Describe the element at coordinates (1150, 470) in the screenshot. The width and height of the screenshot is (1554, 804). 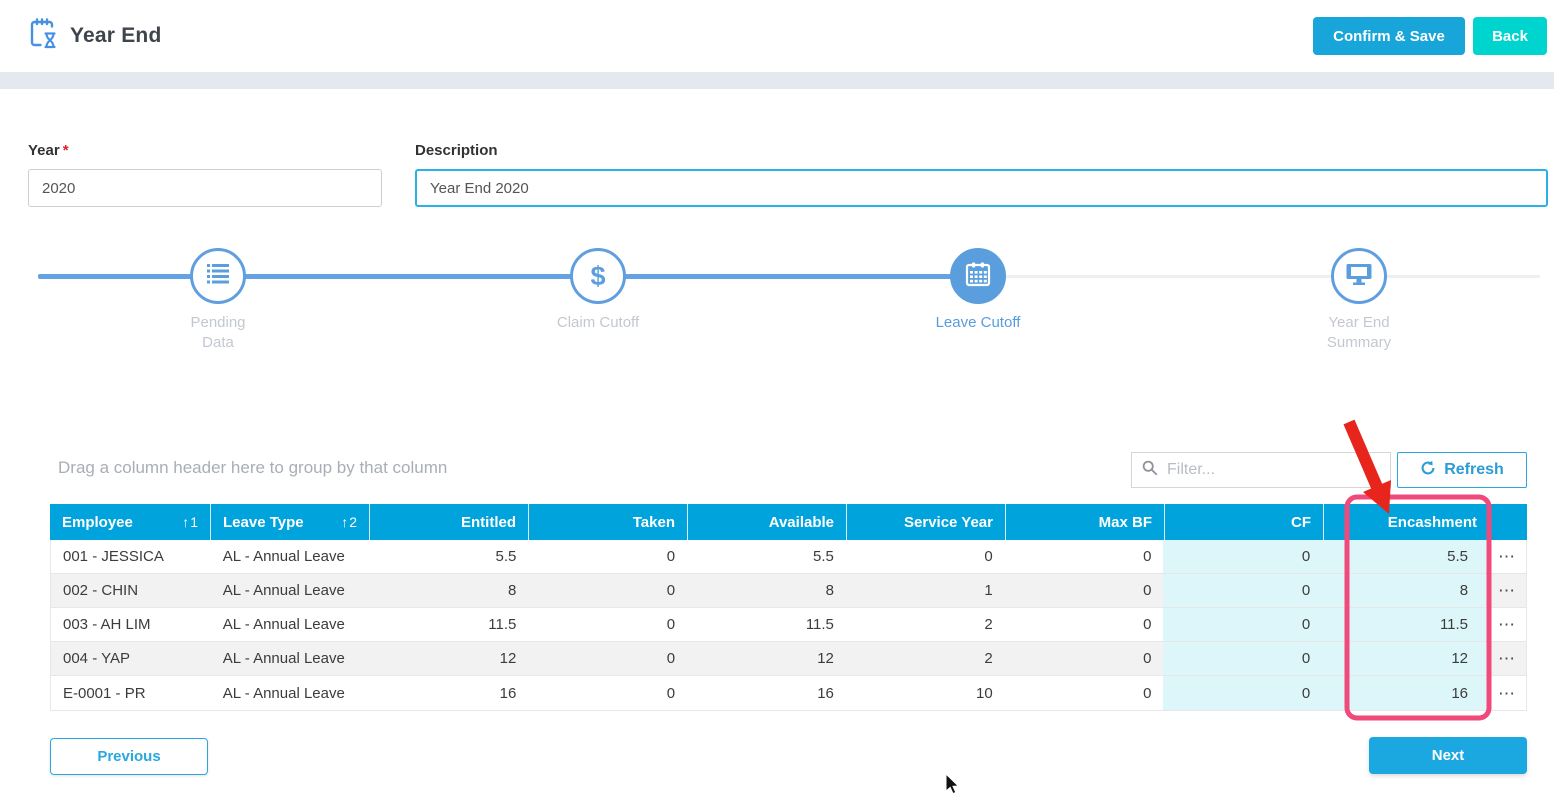
I see `search-icon` at that location.